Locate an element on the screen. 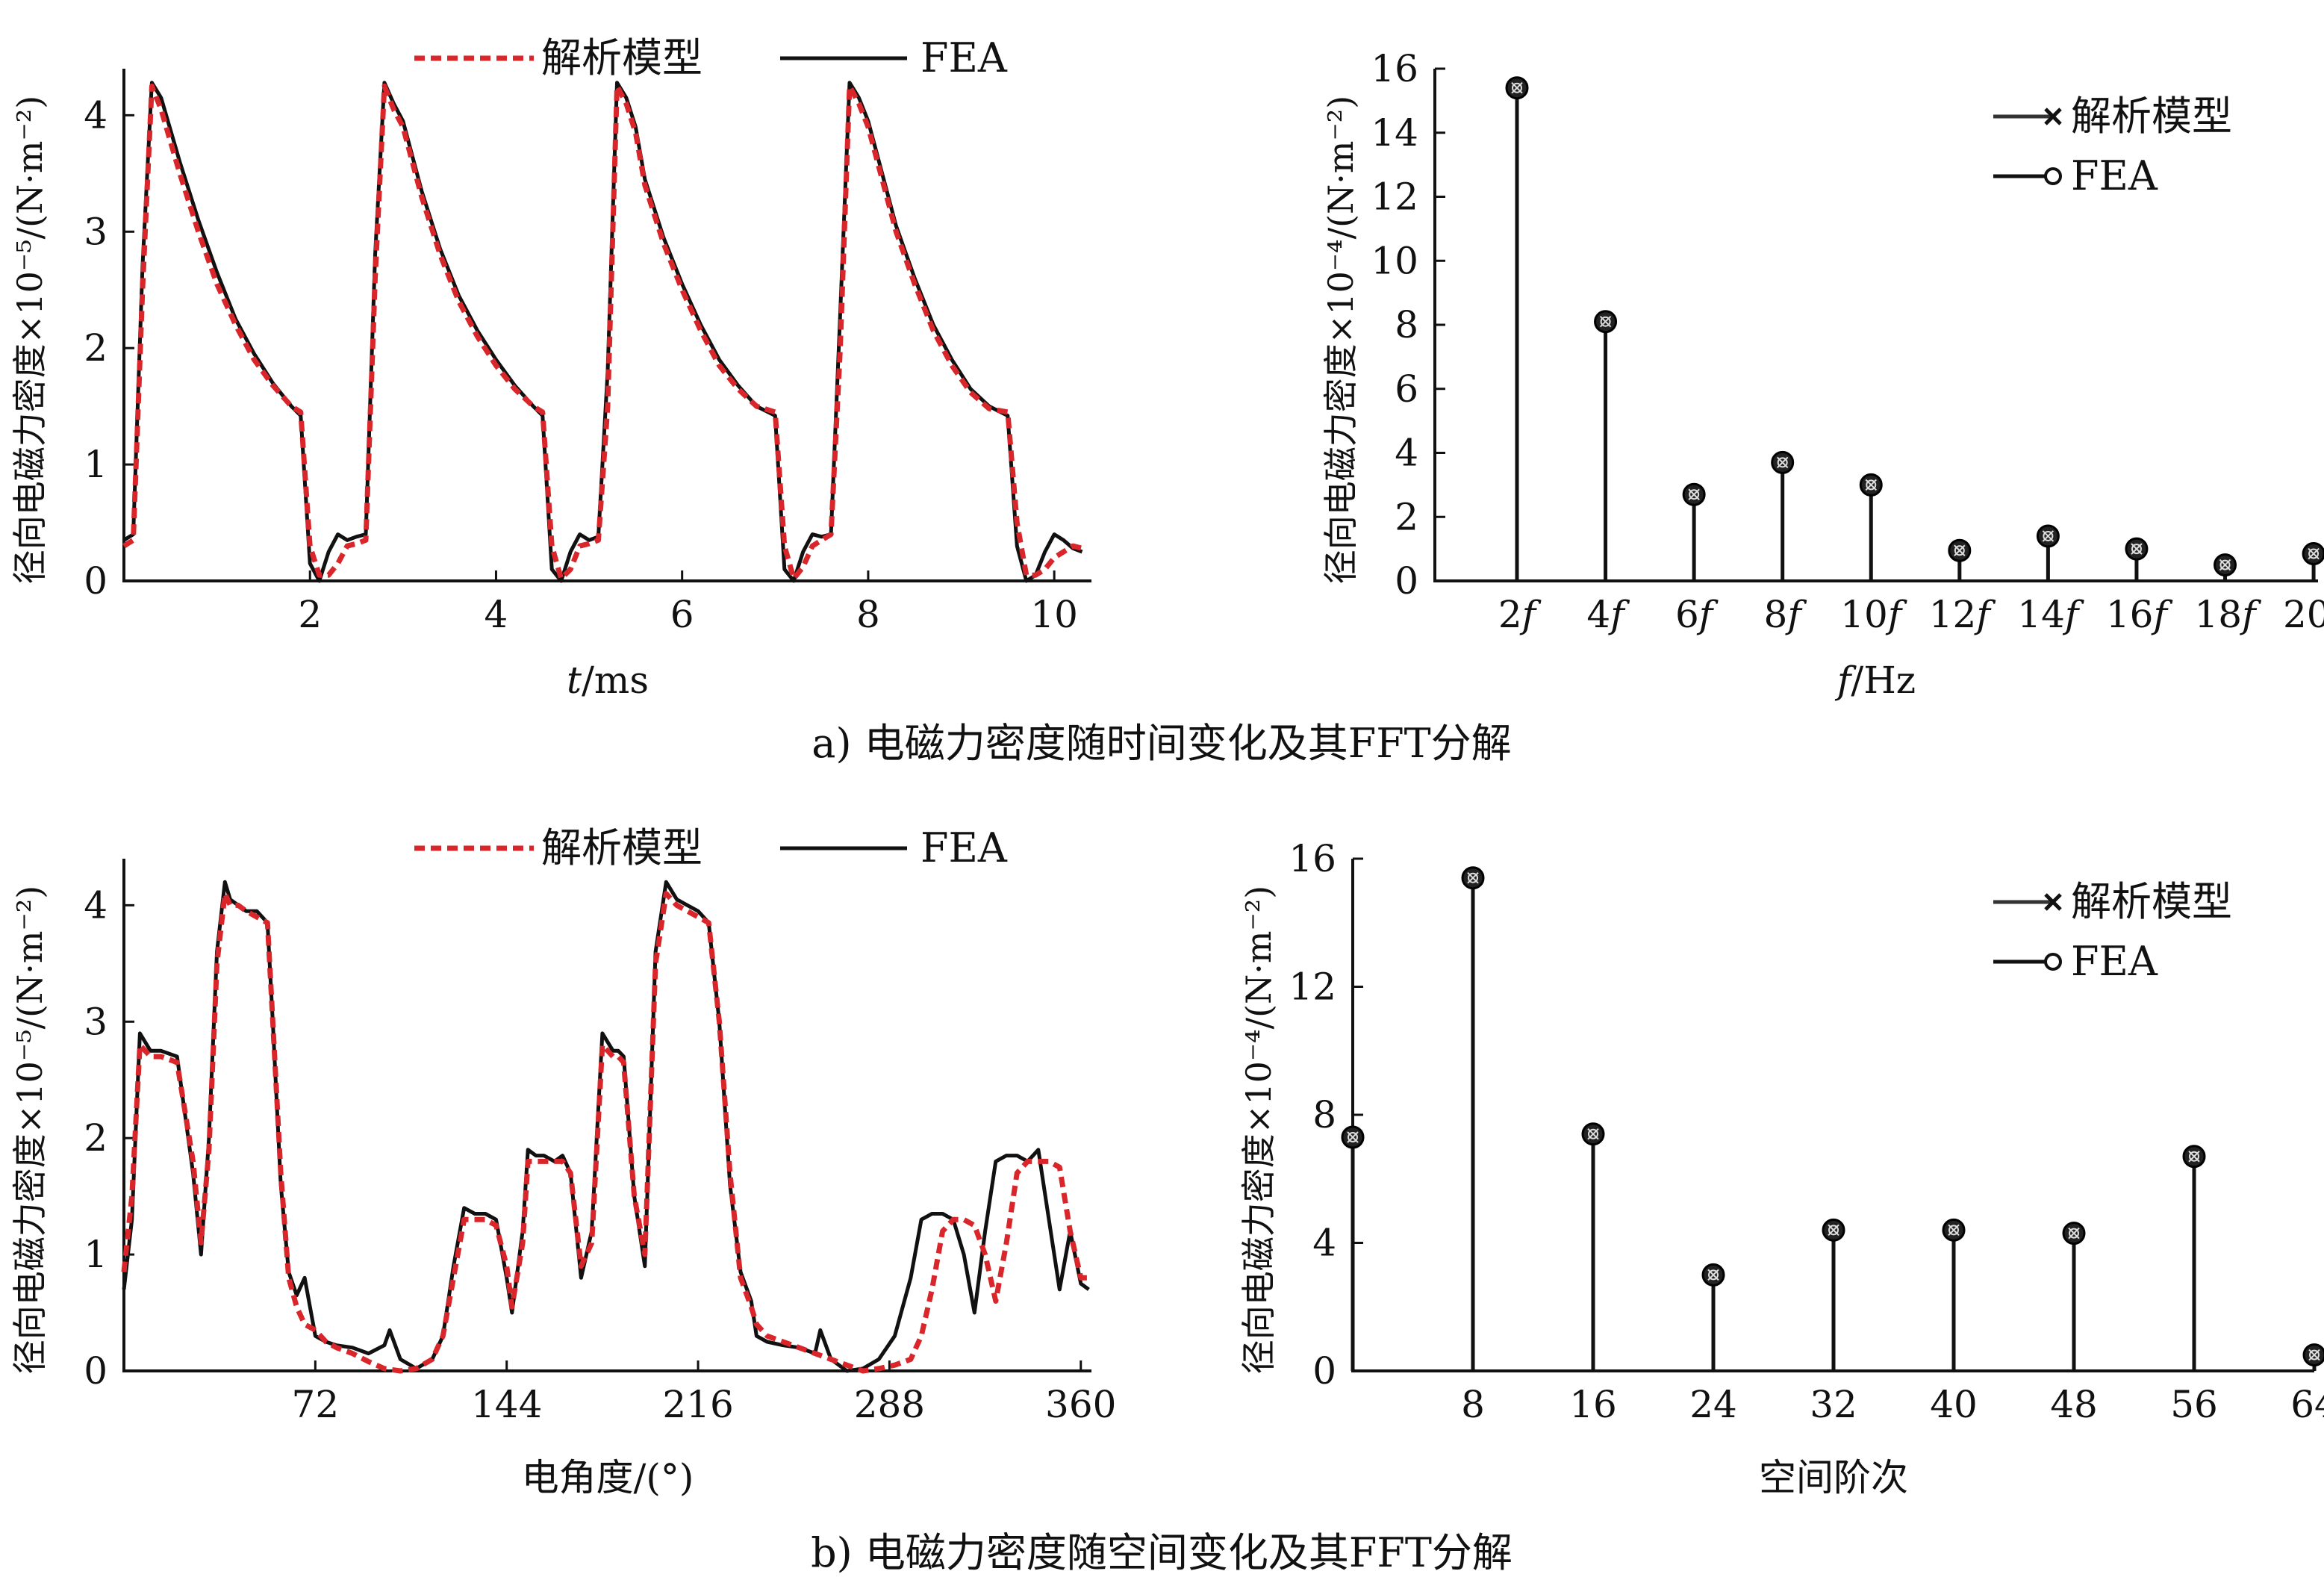 Image resolution: width=2324 pixels, height=1580 pixels. x-tick-label: 16 is located at coordinates (1593, 1404).